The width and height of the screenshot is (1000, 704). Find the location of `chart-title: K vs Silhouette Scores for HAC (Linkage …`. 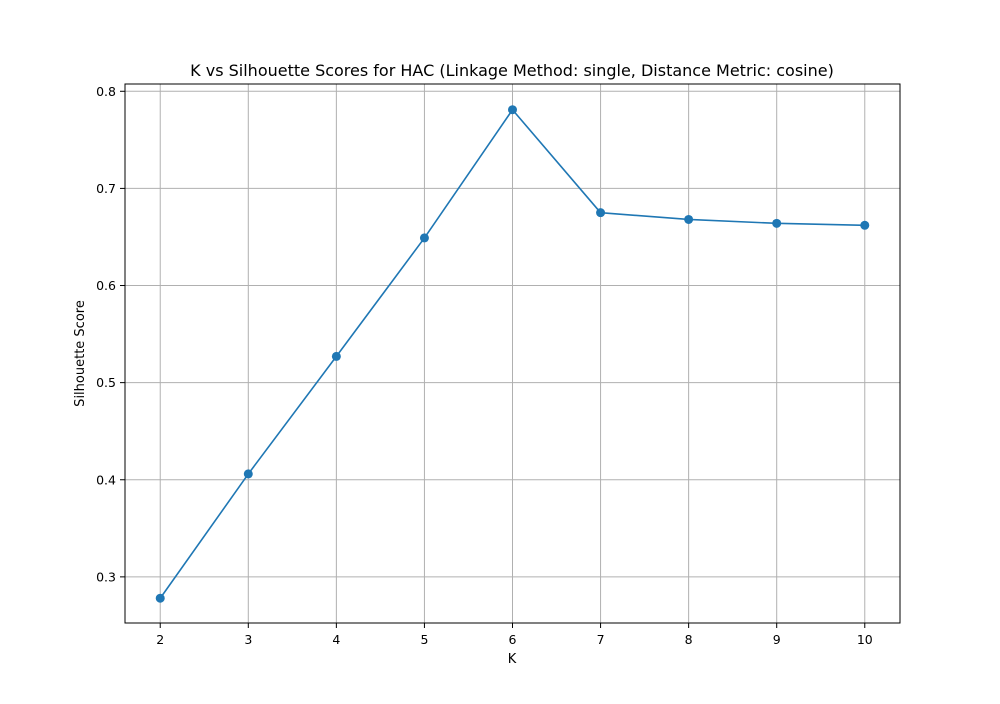

chart-title: K vs Silhouette Scores for HAC (Linkage … is located at coordinates (512, 70).